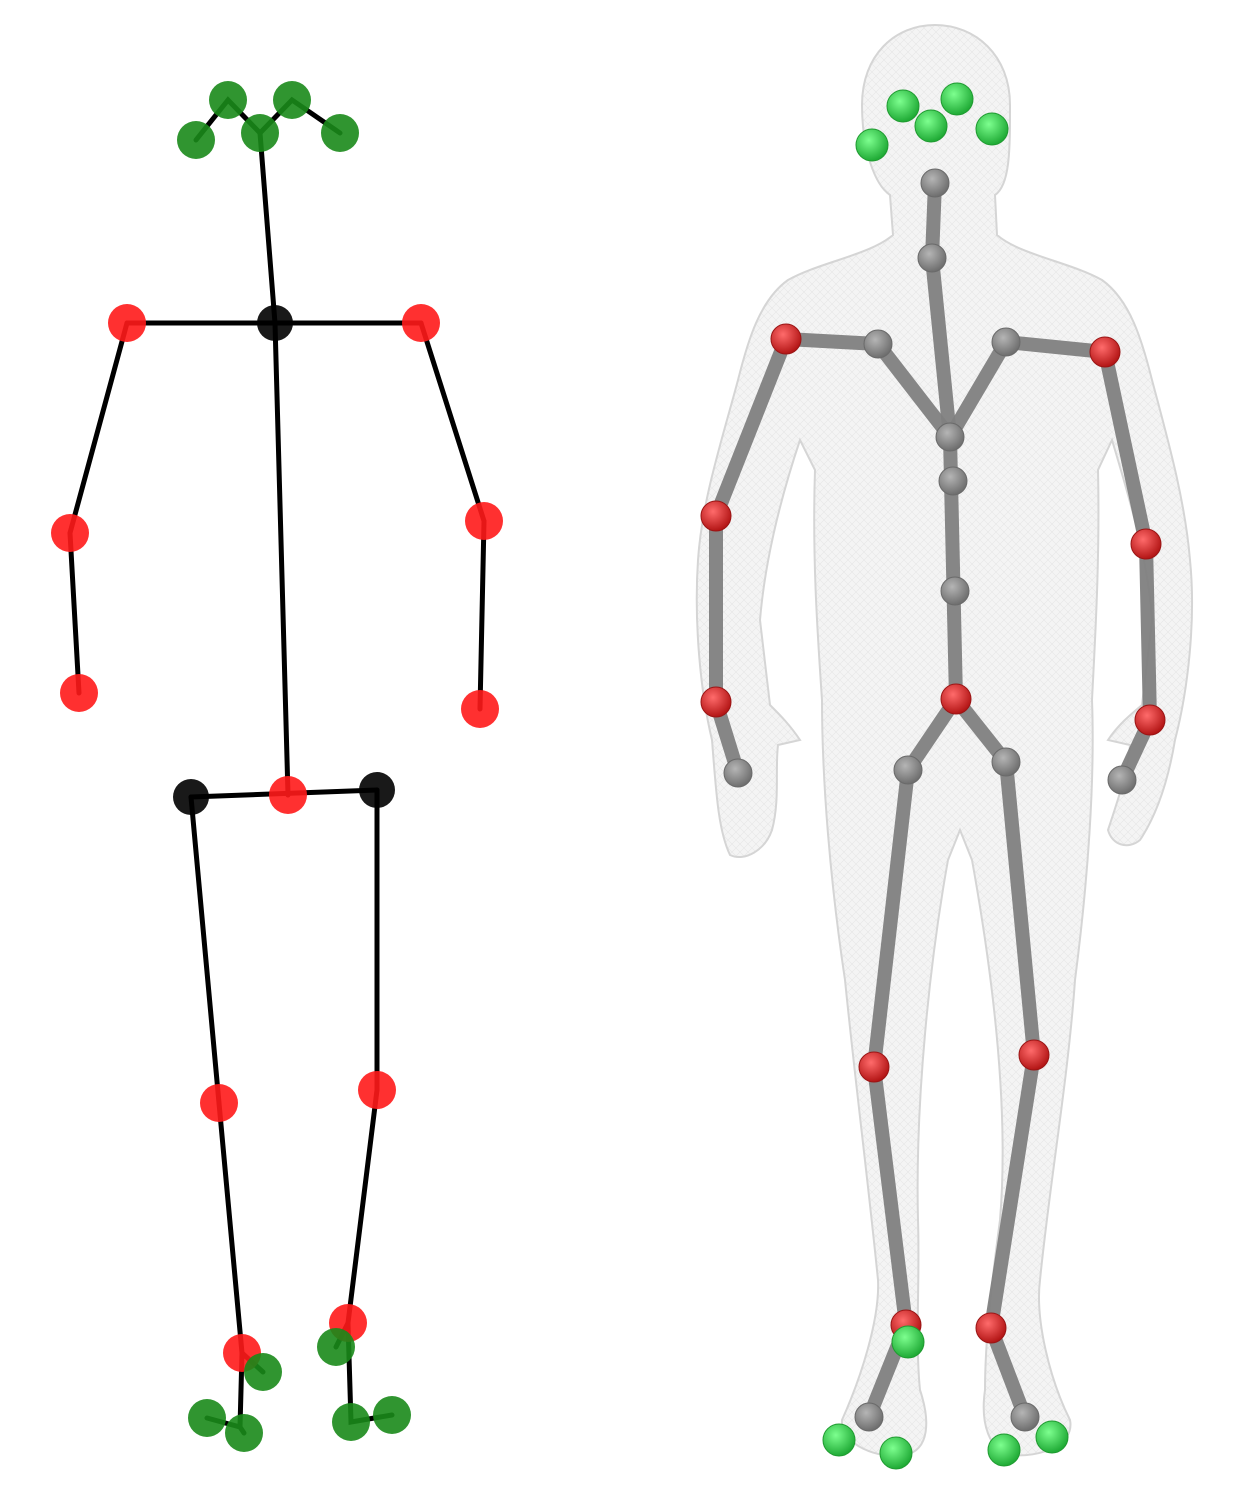  What do you see at coordinates (219, 1103) in the screenshot?
I see `knee-joint-left` at bounding box center [219, 1103].